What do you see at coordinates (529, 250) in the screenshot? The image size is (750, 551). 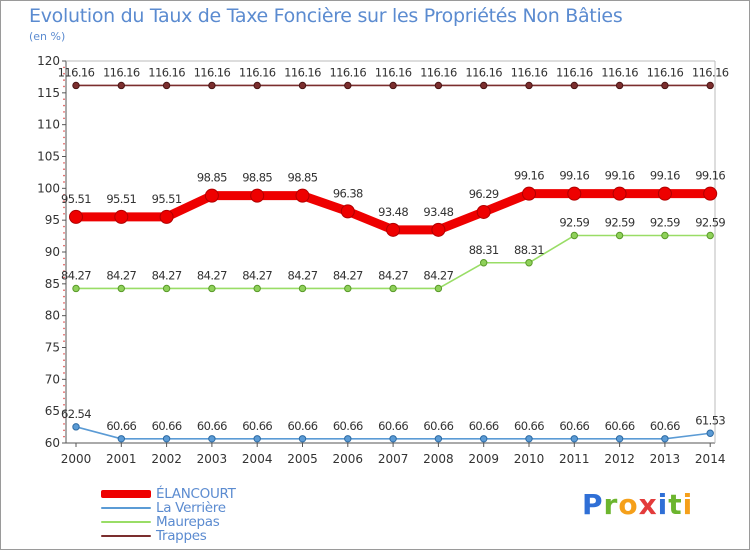 I see `data-label: 88.31` at bounding box center [529, 250].